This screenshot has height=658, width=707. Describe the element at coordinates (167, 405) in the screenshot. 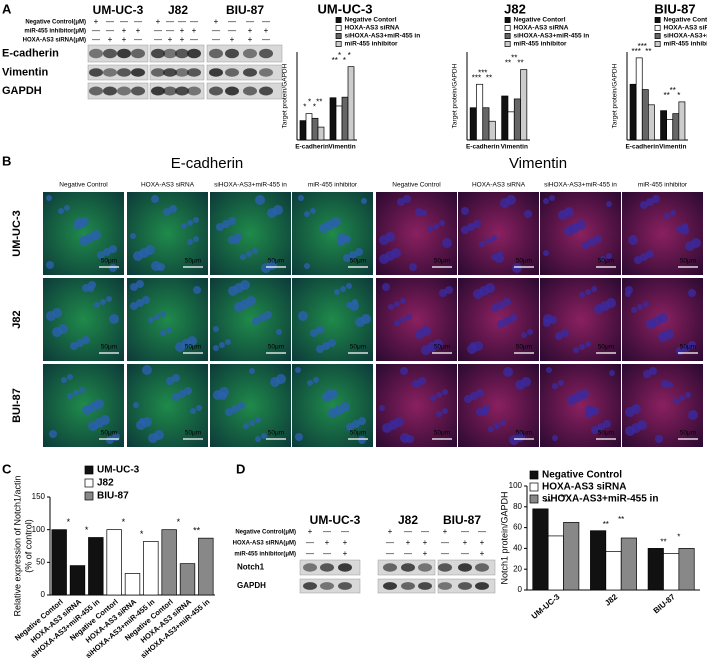

I see `micrograph` at that location.